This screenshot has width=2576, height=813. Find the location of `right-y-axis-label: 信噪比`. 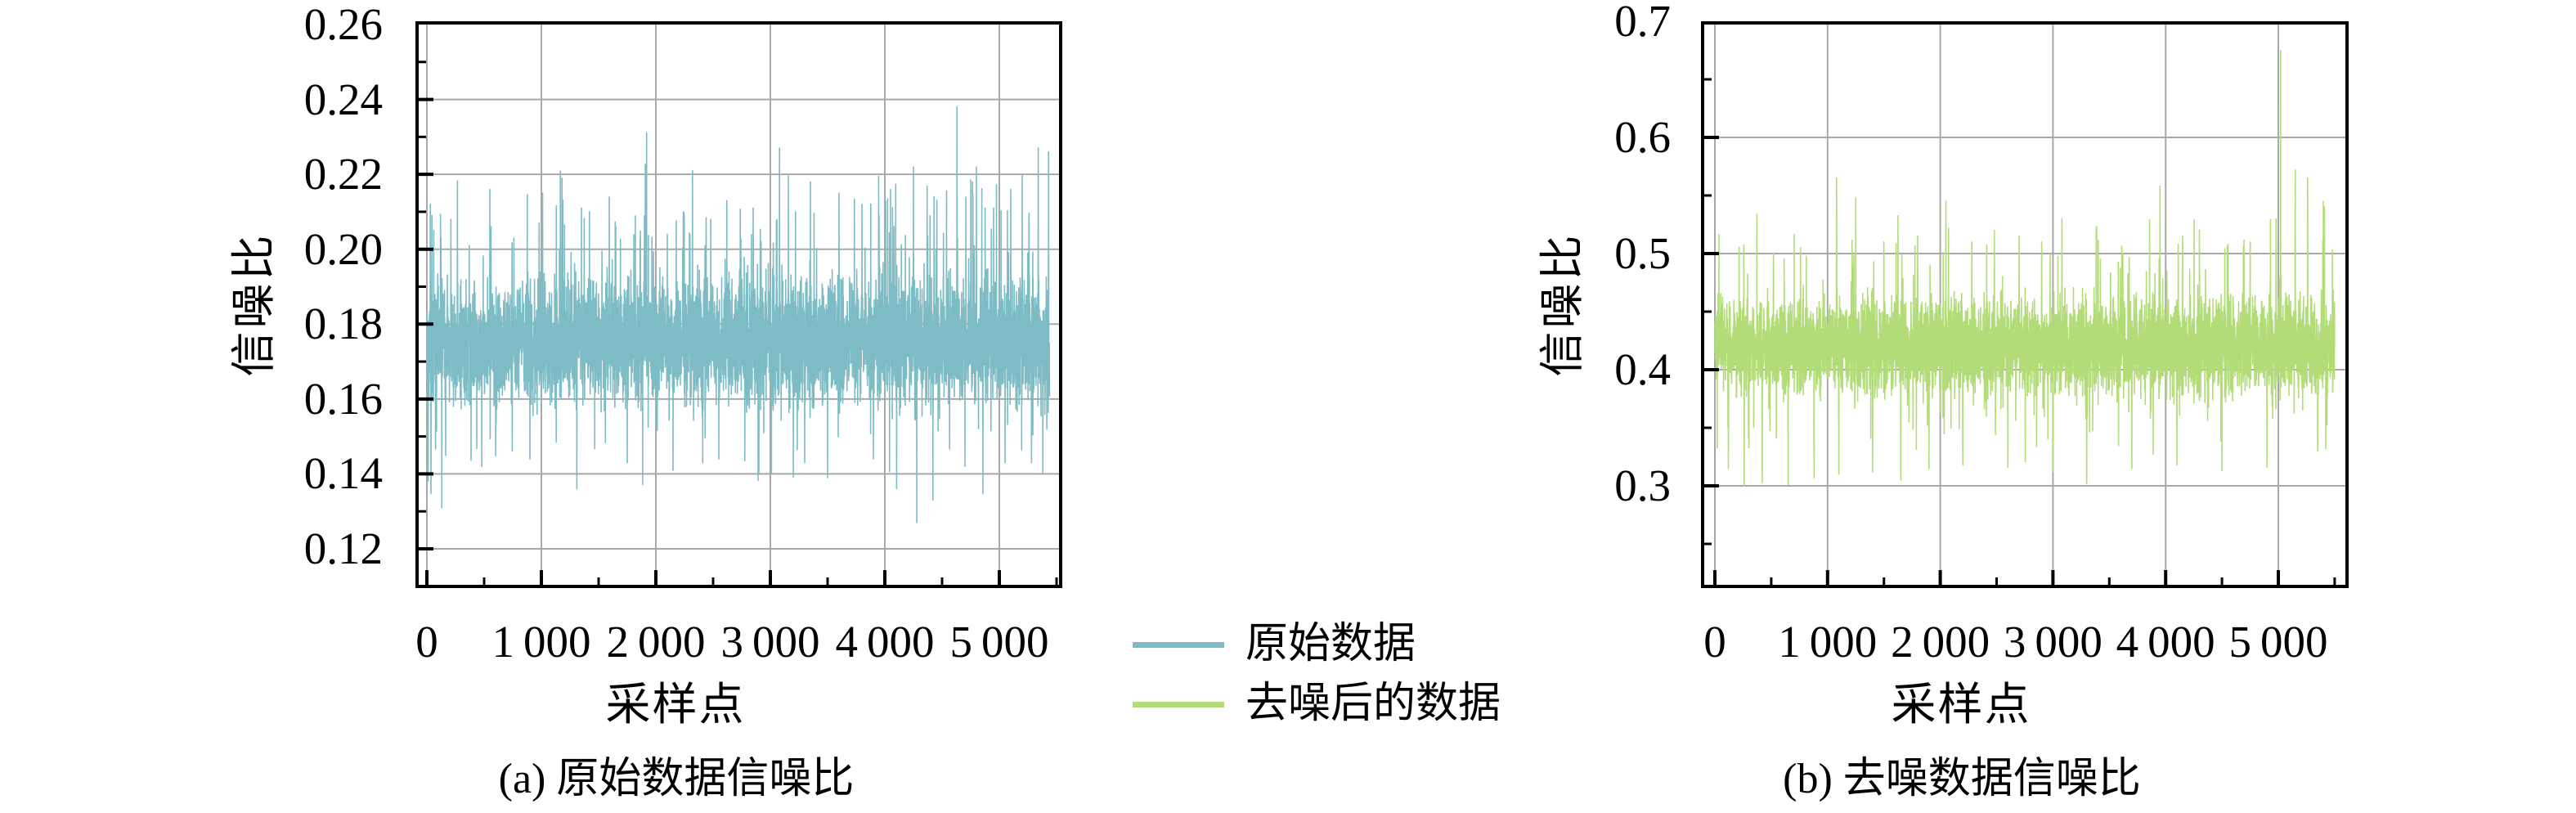

right-y-axis-label: 信噪比 is located at coordinates (1562, 304).